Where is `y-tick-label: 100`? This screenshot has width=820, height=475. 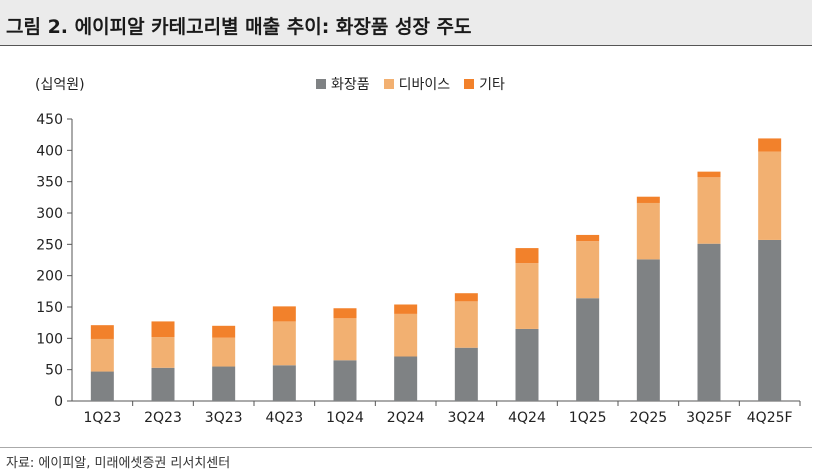 y-tick-label: 100 is located at coordinates (49, 339).